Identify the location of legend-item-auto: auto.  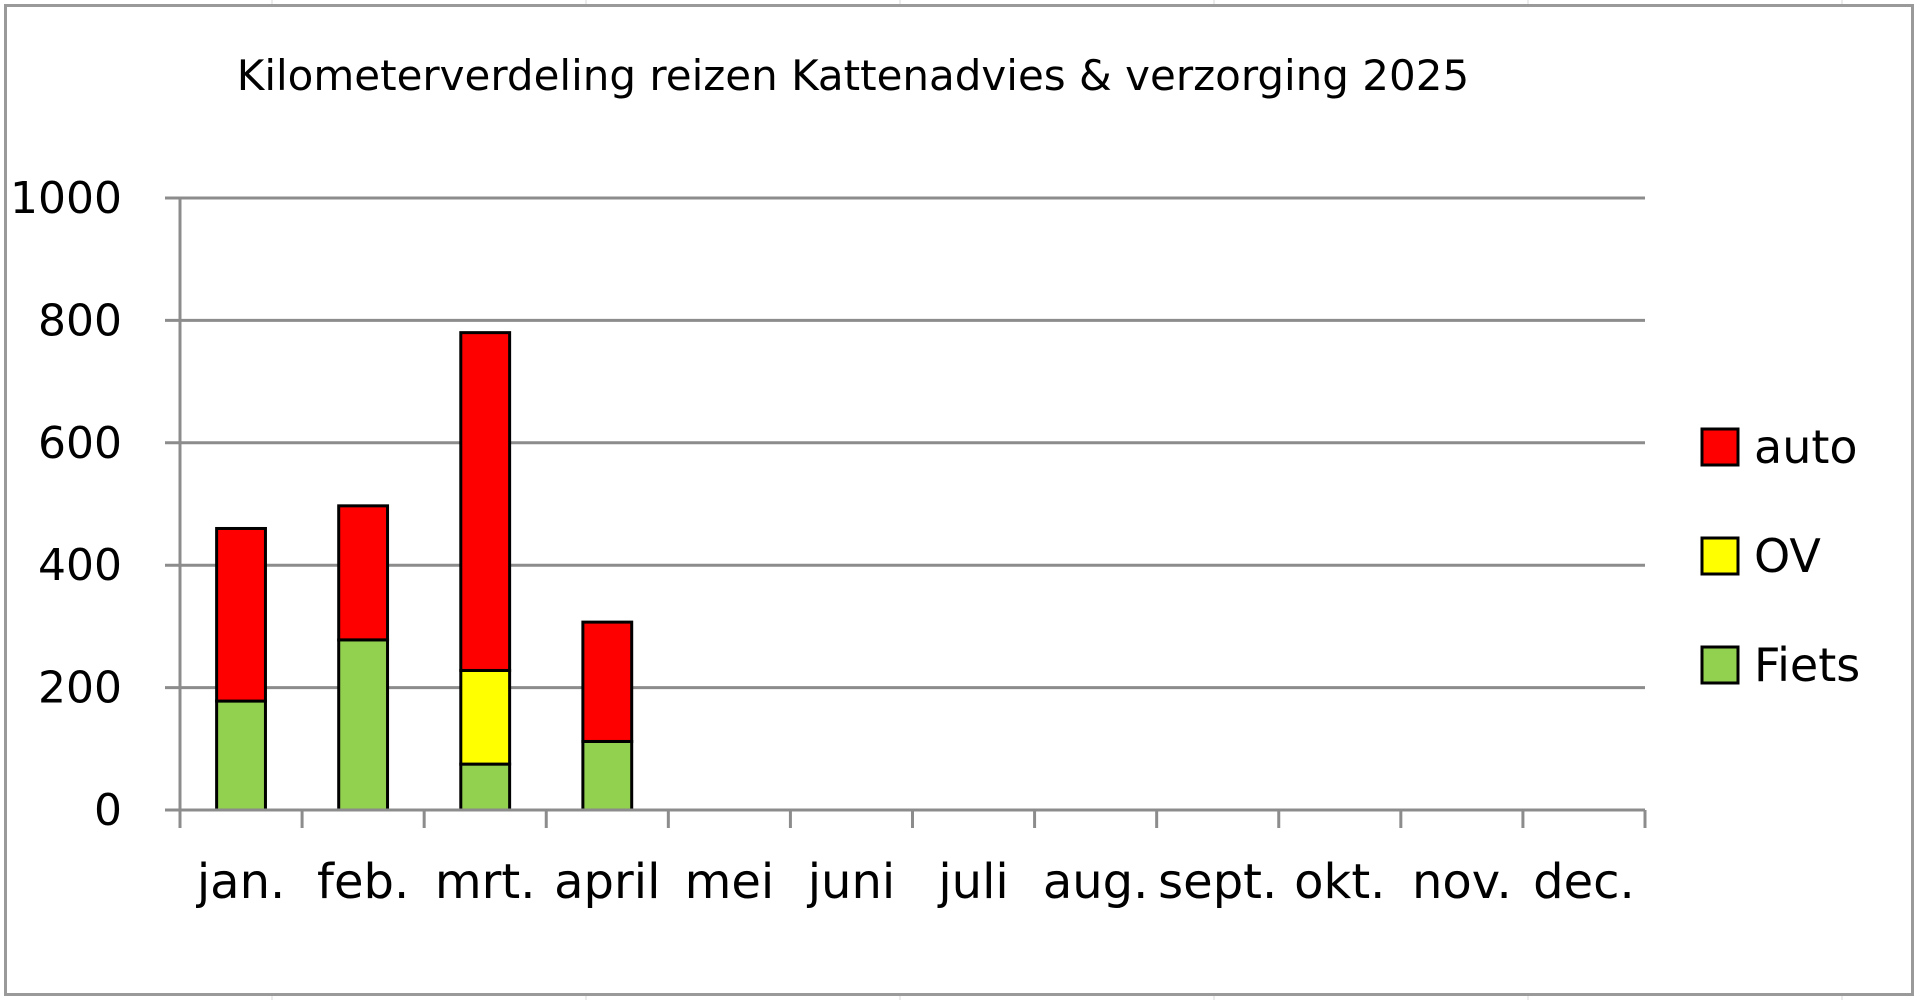
(1779, 447).